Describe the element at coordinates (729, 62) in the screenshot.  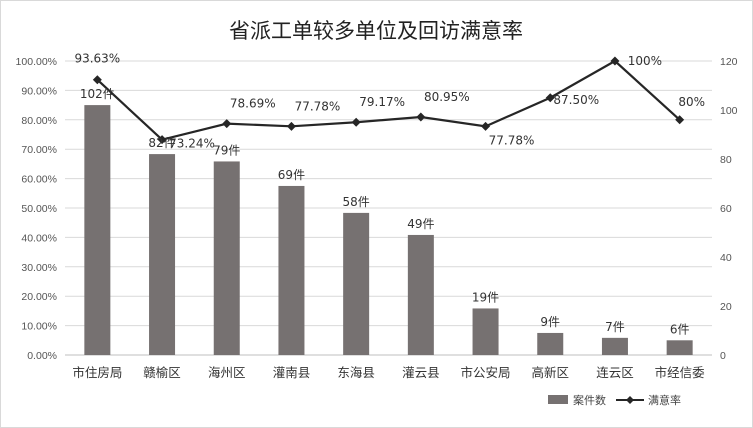
I see `right-tick-label: 120` at that location.